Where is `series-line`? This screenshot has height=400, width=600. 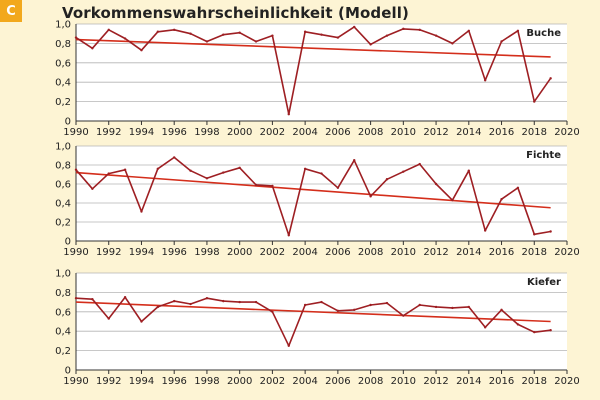
series-line is located at coordinates (313, 321).